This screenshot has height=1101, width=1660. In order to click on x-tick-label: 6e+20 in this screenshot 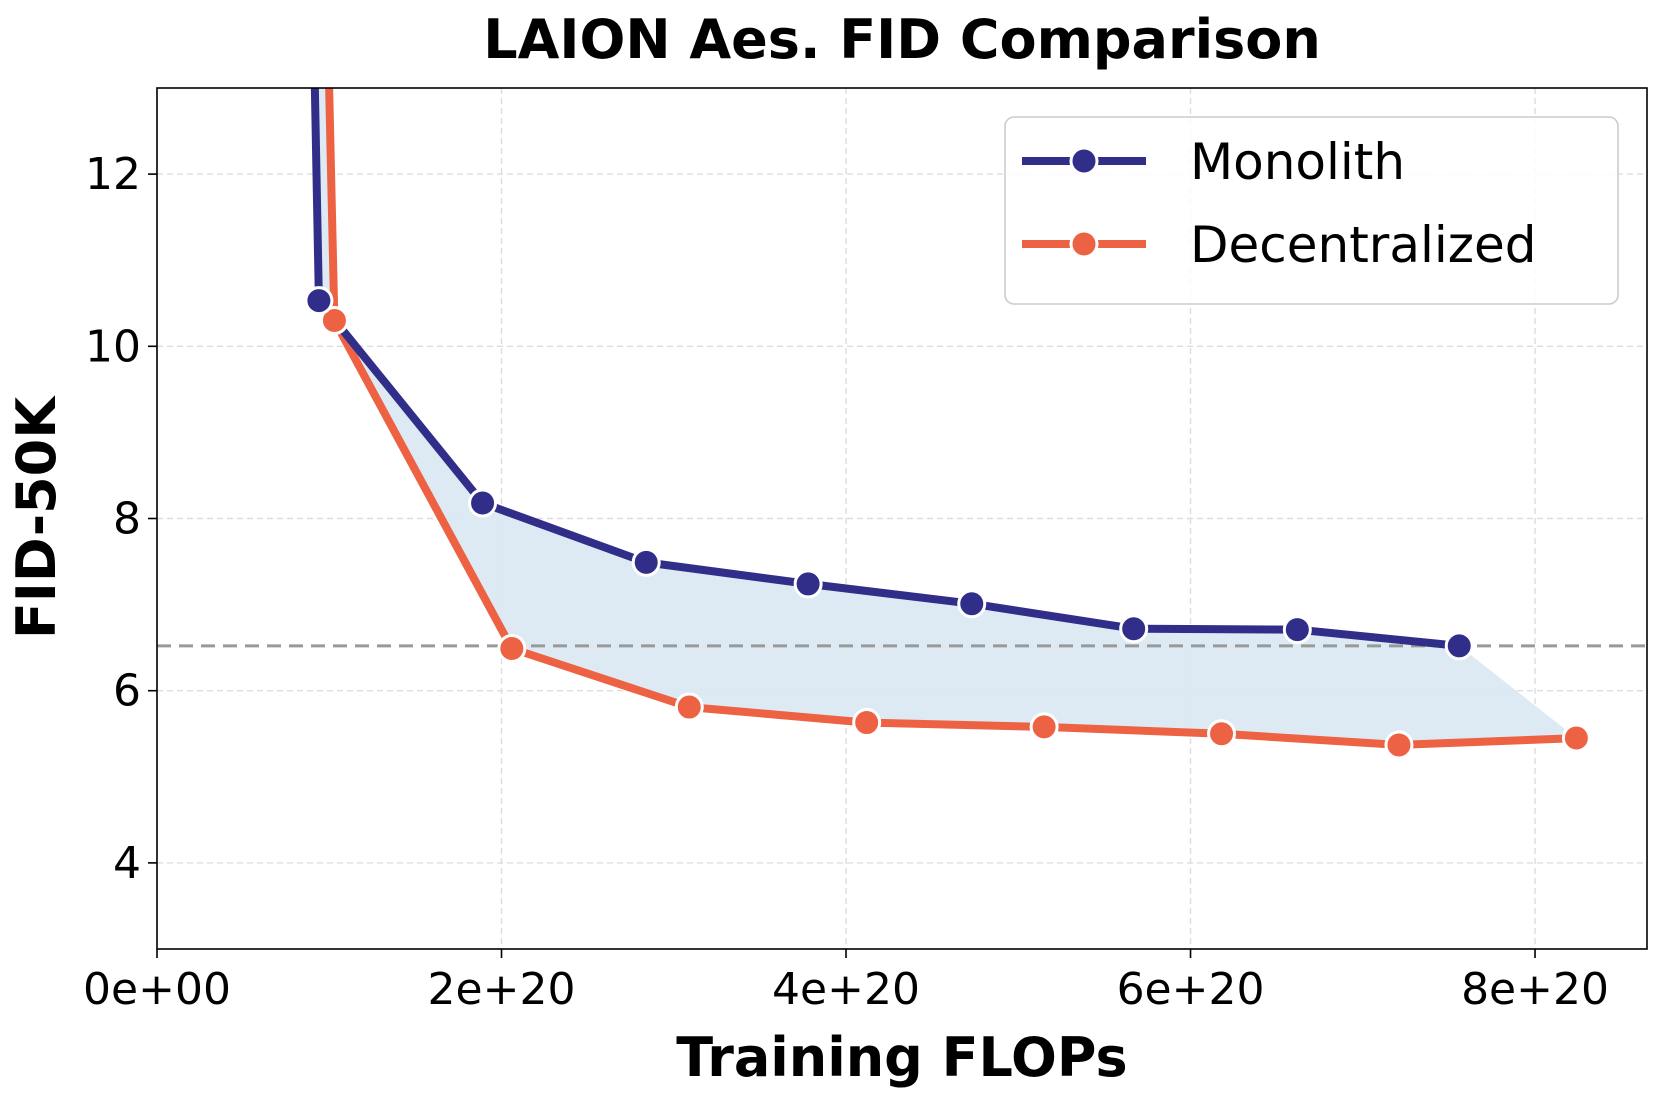, I will do `click(1191, 989)`.